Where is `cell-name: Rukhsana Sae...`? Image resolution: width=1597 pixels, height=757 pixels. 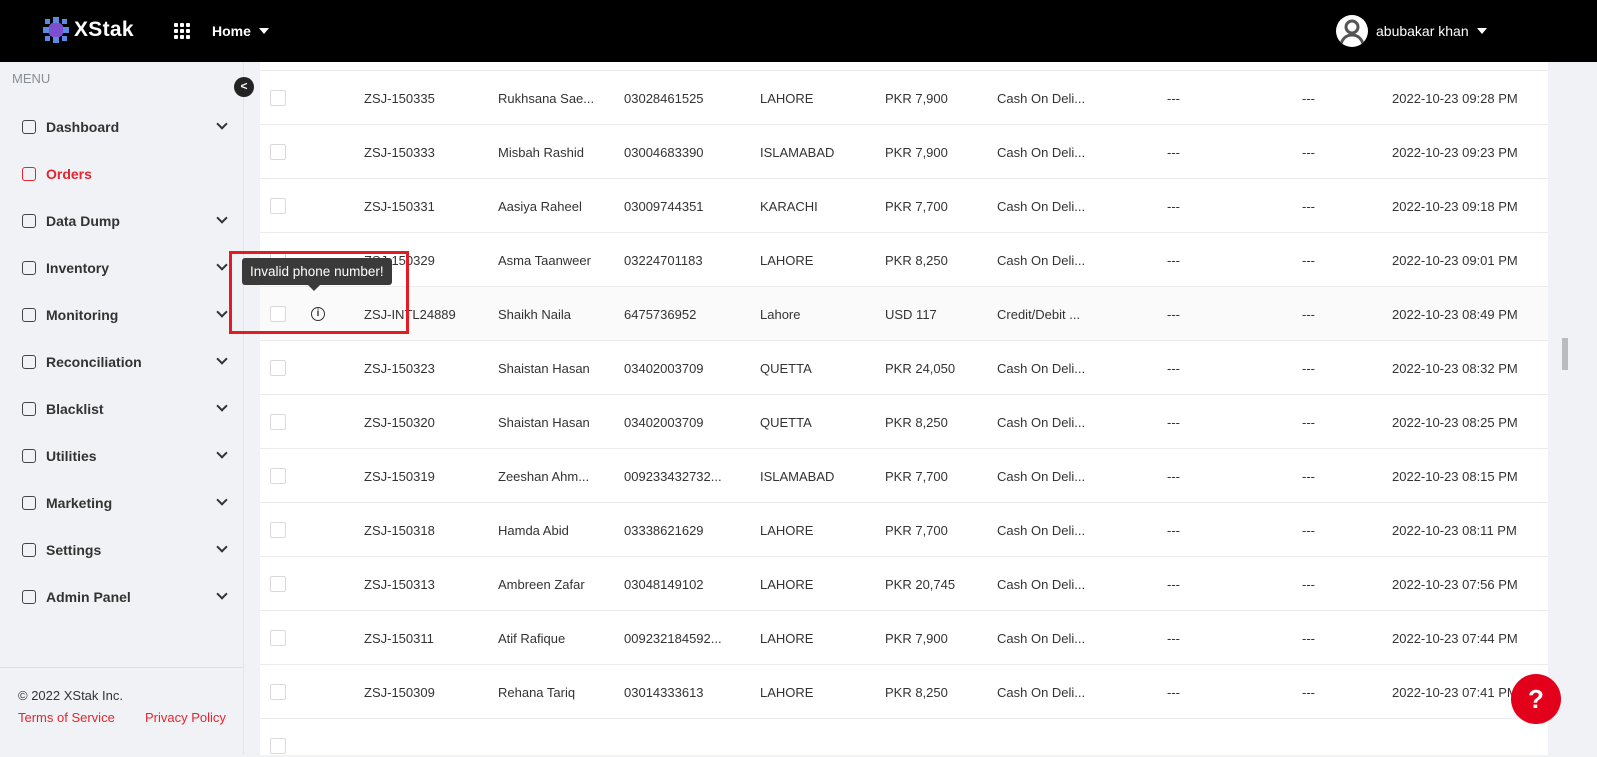
cell-name: Rukhsana Sae... is located at coordinates (546, 98).